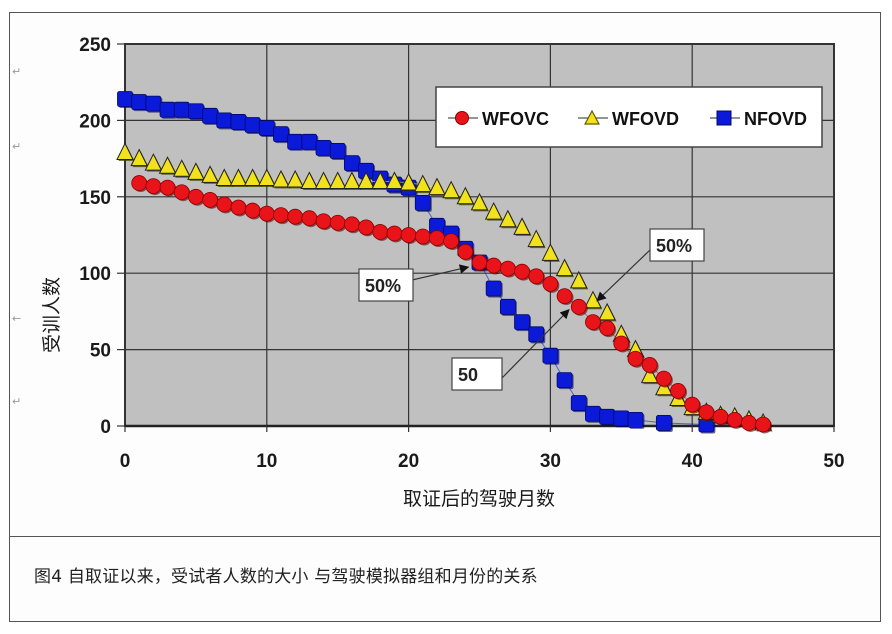 This screenshot has height=634, width=892. Describe the element at coordinates (645, 119) in the screenshot. I see `legend-label: WFOVD` at that location.